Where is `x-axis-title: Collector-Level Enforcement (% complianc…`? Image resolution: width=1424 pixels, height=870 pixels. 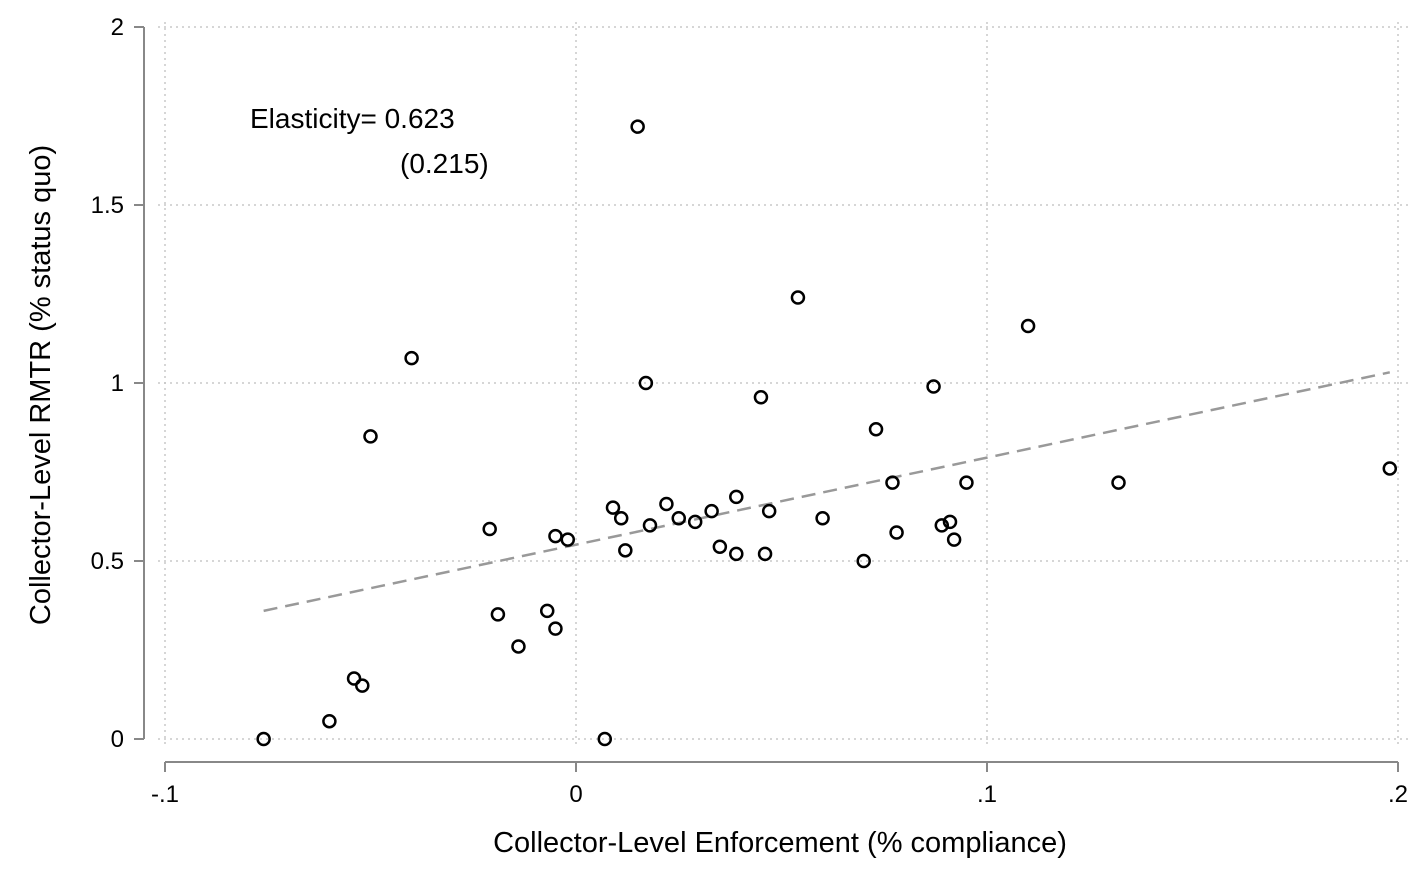
x-axis-title: Collector-Level Enforcement (% complianc… is located at coordinates (780, 843).